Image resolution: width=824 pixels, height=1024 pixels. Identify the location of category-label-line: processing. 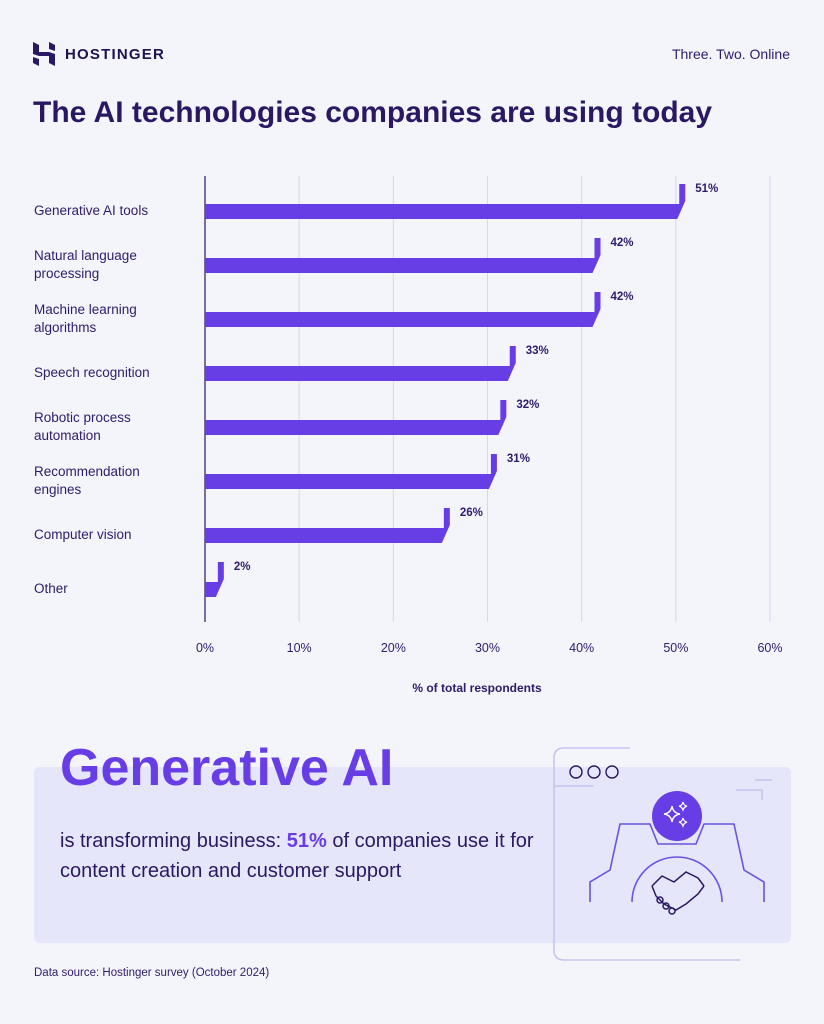
(67, 273).